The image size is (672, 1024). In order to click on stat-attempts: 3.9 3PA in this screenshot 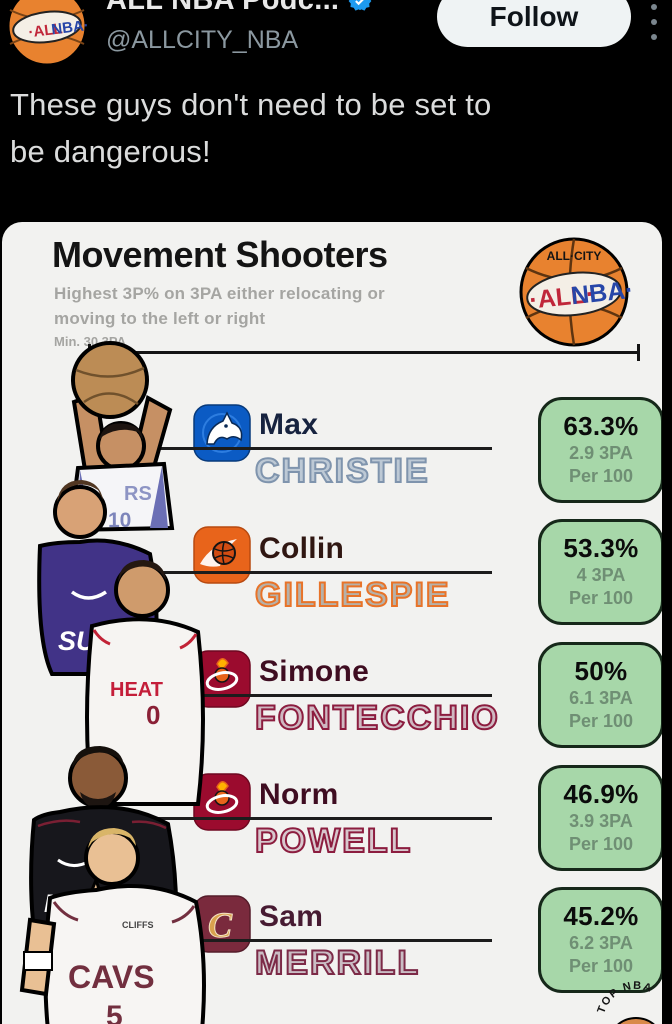, I will do `click(601, 821)`.